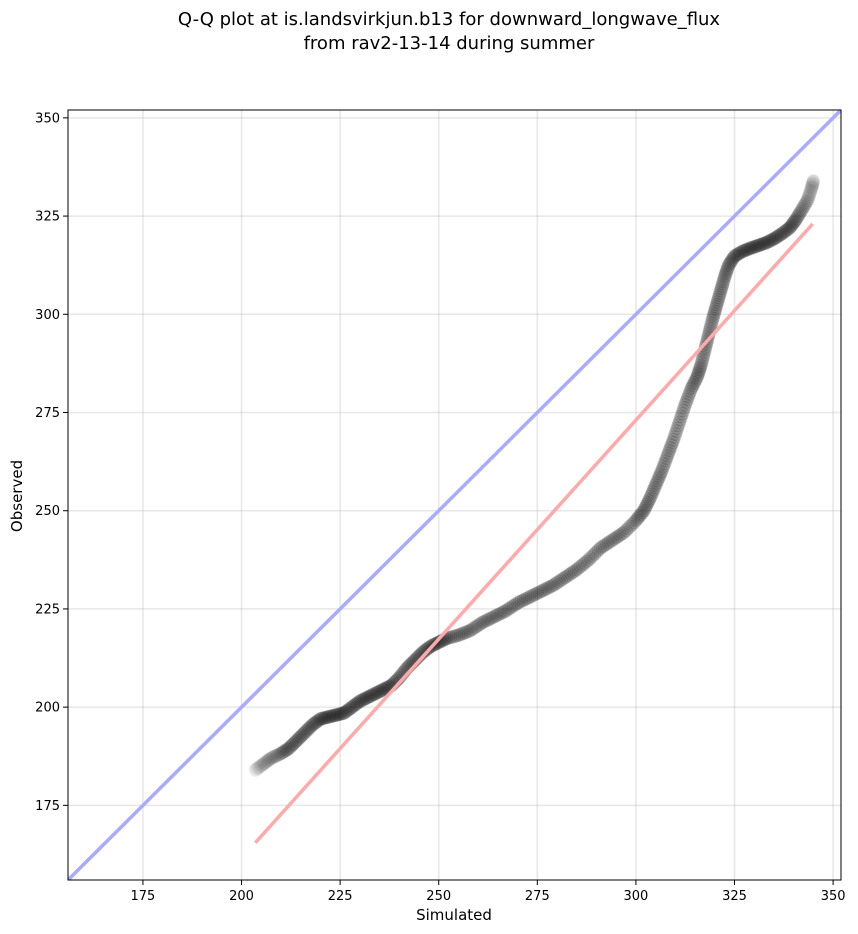 The height and width of the screenshot is (934, 858). I want to click on y-axis-ticks: 175 200 225 250 275 300 325 350, so click(51, 462).